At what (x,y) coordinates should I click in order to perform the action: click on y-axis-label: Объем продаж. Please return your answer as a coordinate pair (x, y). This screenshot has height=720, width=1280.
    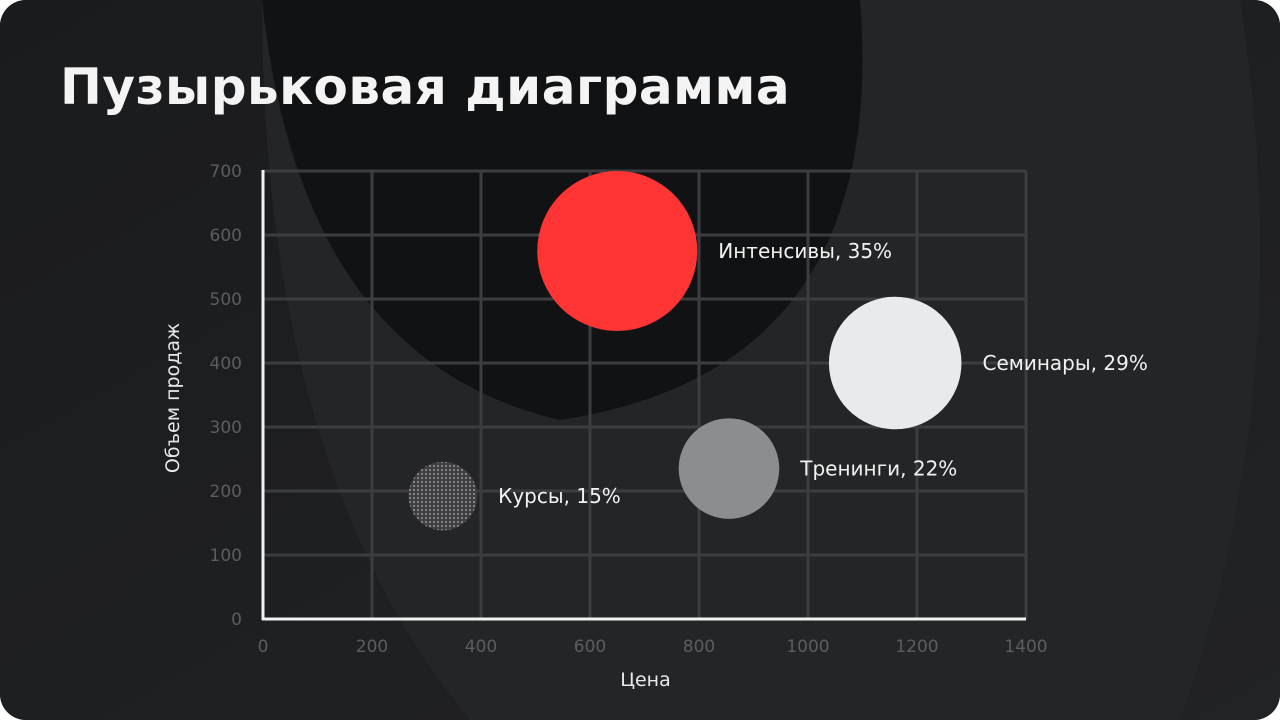
    Looking at the image, I should click on (173, 398).